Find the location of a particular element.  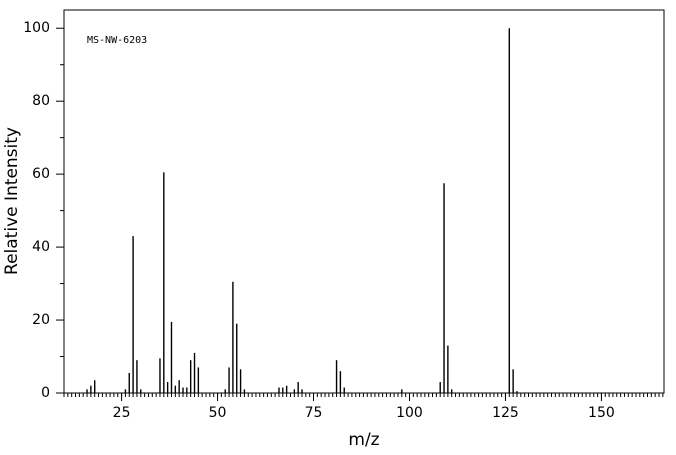

y-tick-label: 100 is located at coordinates (36, 28).